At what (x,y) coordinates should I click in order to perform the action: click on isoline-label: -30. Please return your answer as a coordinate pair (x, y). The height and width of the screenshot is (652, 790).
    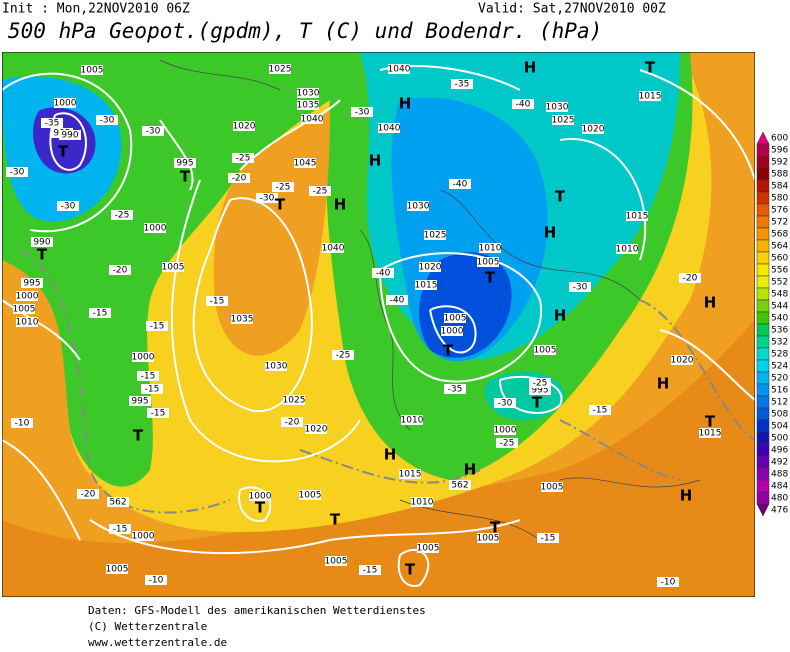
    Looking at the image, I should click on (580, 288).